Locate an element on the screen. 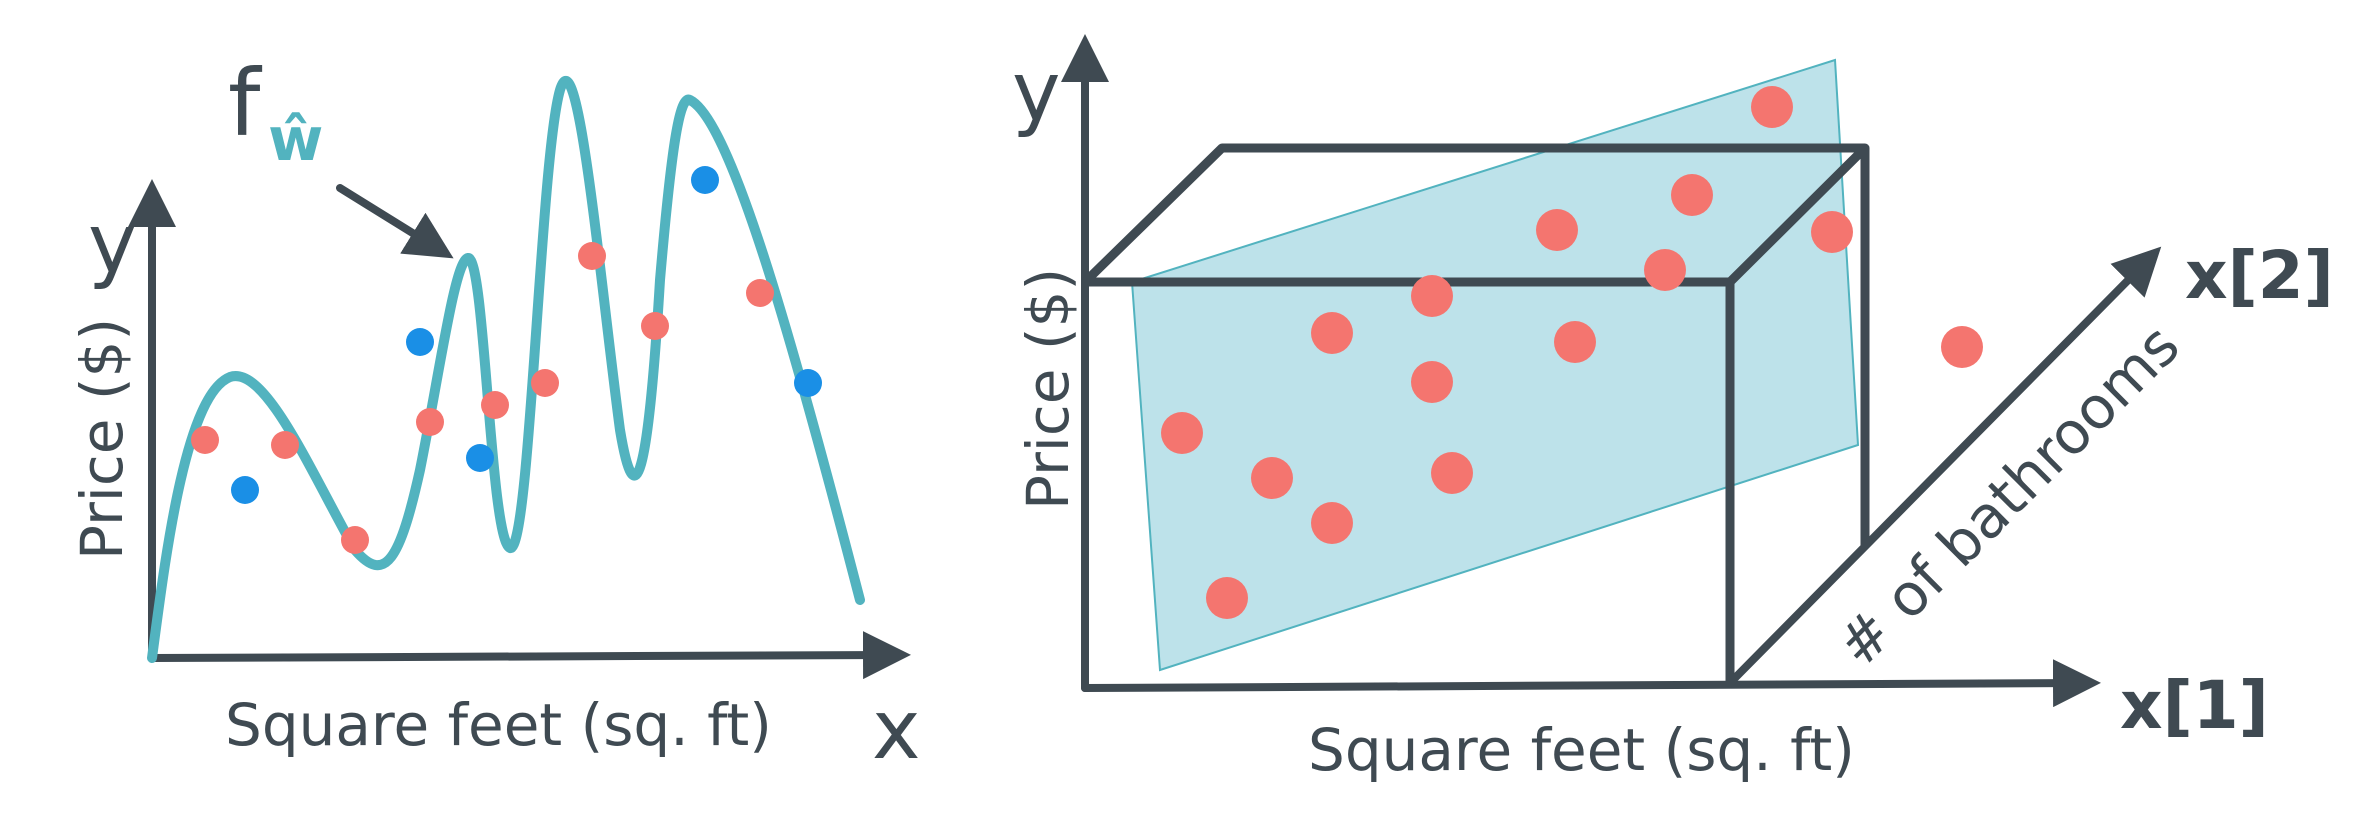 The image size is (2369, 825). right-x2-label: # of bathrooms is located at coordinates (2008, 495).